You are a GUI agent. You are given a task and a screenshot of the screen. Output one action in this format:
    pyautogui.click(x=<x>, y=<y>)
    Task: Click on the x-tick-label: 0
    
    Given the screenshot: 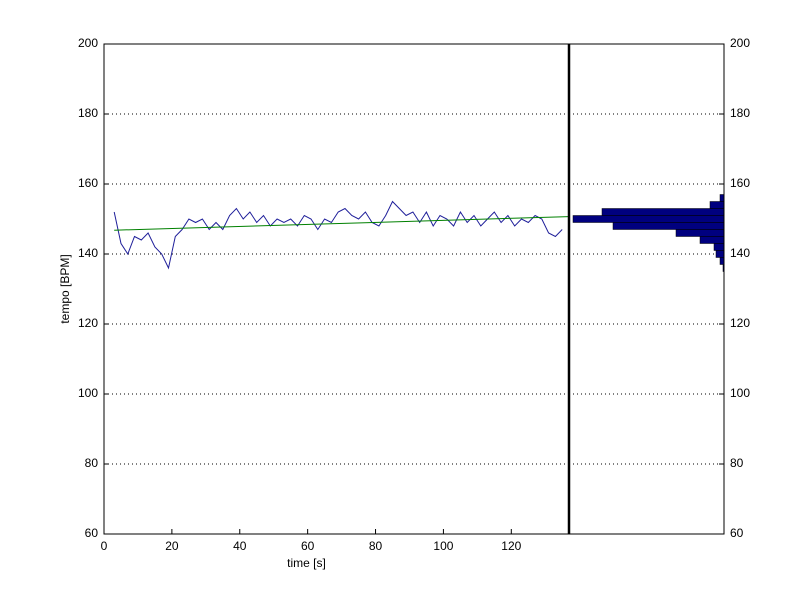 What is the action you would take?
    pyautogui.click(x=104, y=546)
    